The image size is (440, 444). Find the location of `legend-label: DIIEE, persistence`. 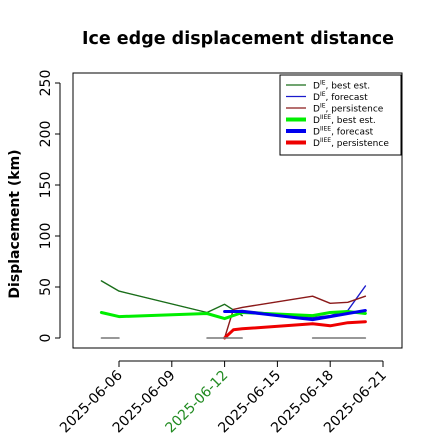

legend-label: DIIEE, persistence is located at coordinates (351, 143).